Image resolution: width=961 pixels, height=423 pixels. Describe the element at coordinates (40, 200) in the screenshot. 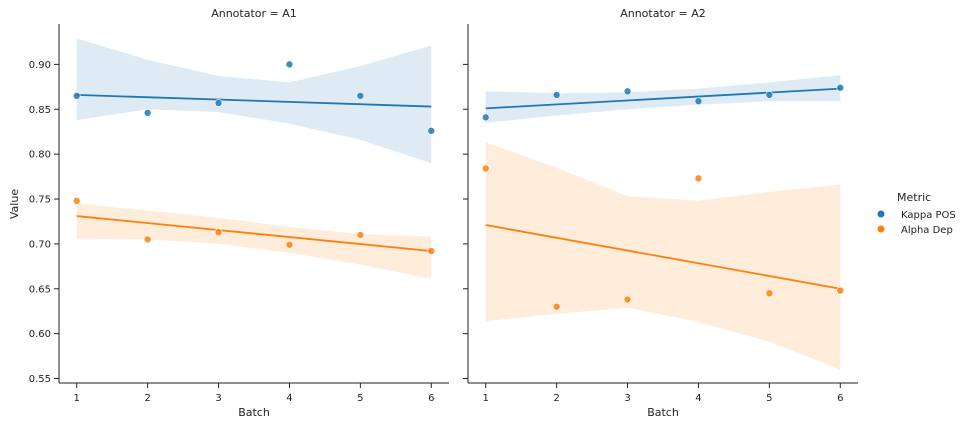

I see `y-tick-label: 0.75` at that location.